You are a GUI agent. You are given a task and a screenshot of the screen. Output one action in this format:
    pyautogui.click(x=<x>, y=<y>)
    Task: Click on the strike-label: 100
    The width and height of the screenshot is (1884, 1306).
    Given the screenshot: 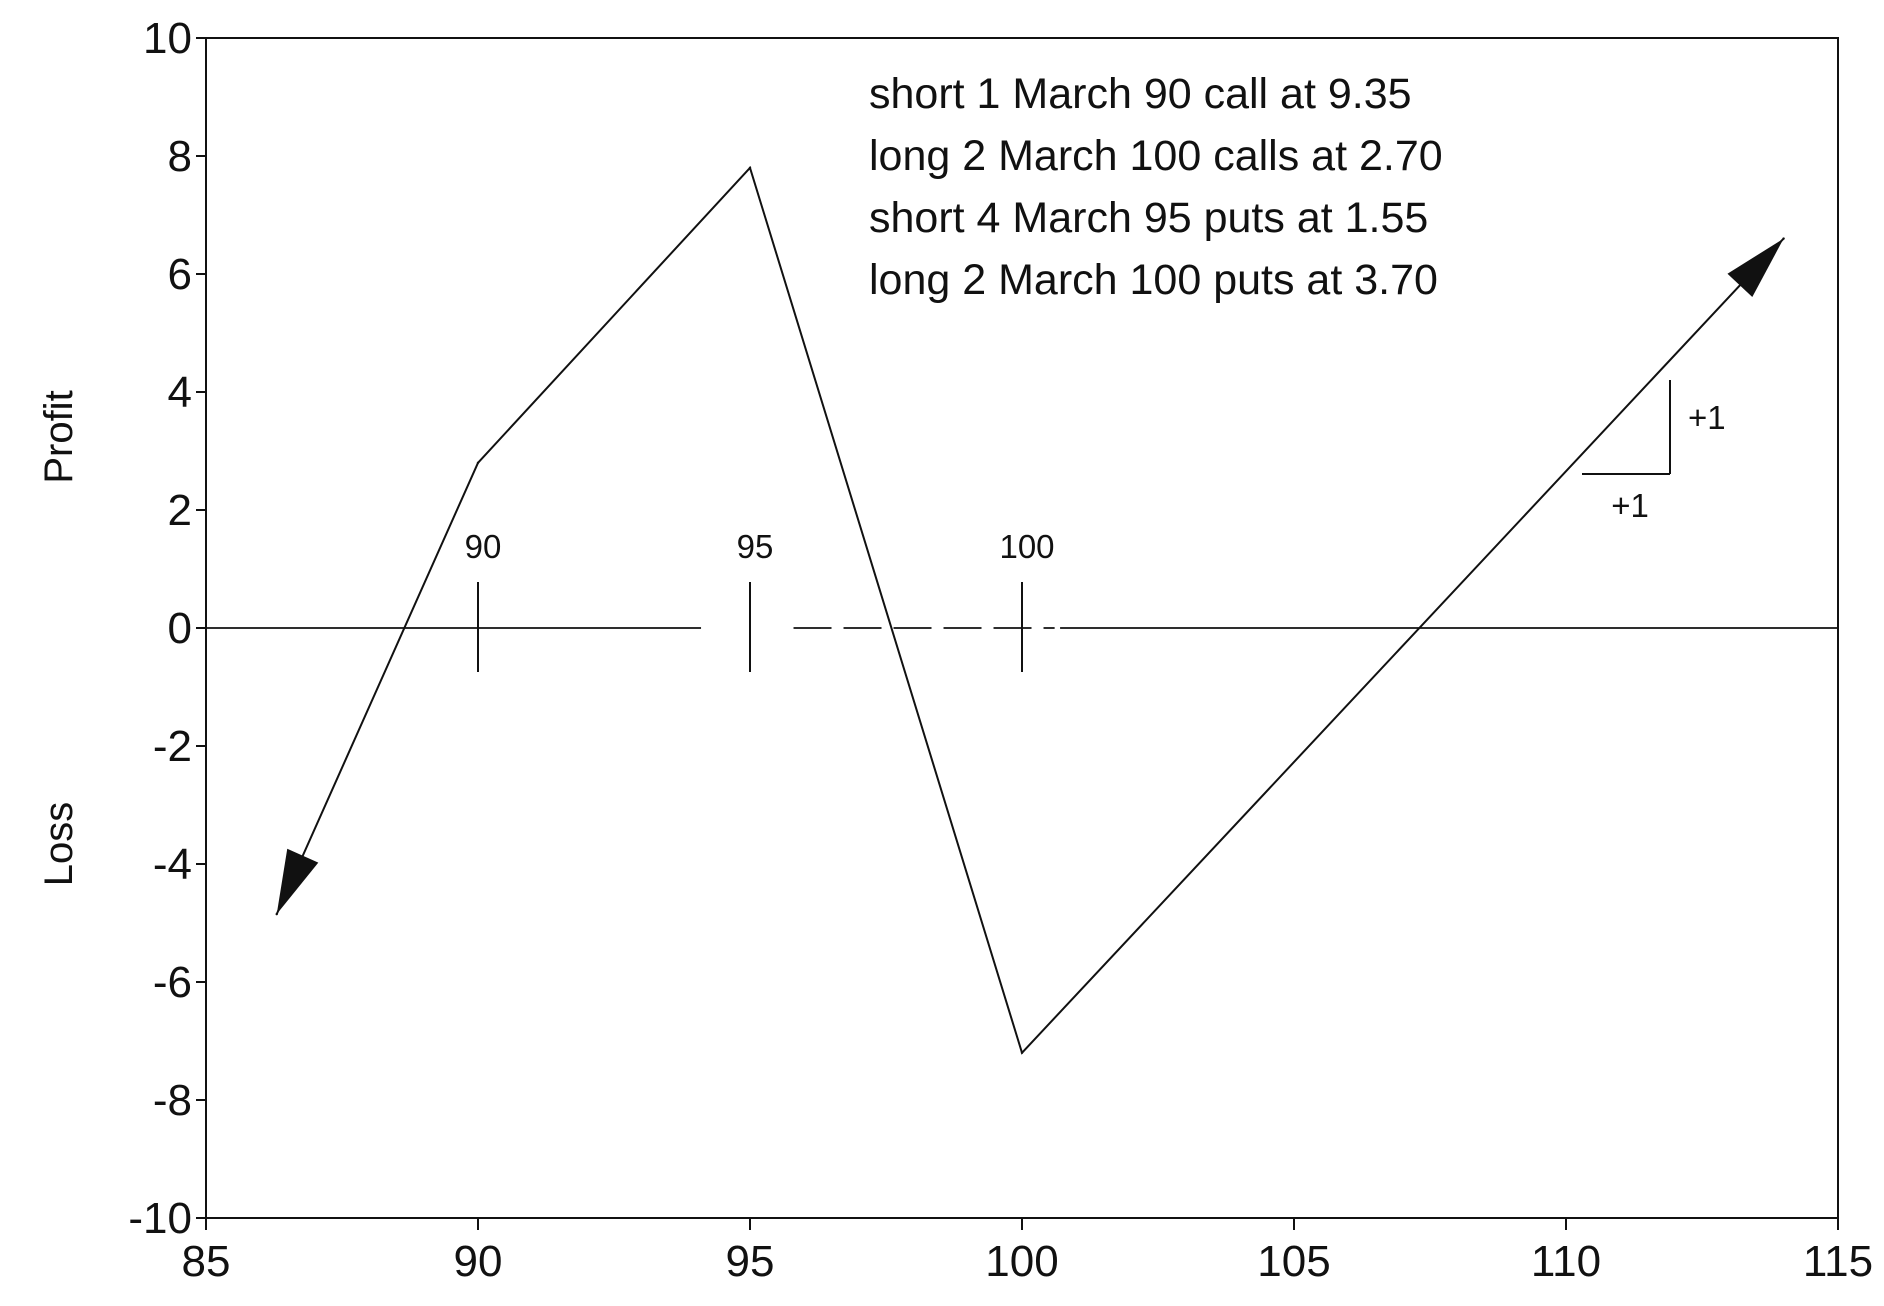 What is the action you would take?
    pyautogui.click(x=1026, y=546)
    